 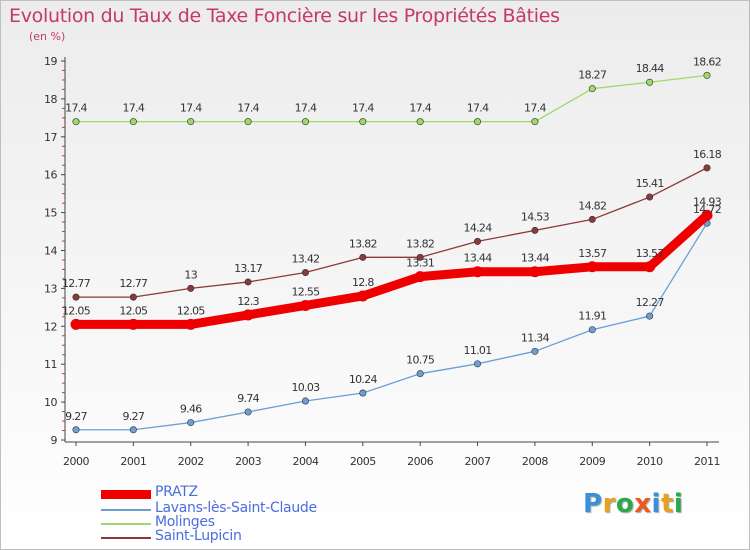 What do you see at coordinates (363, 379) in the screenshot?
I see `data-label-lavans-les-saint-claude: 10.24` at bounding box center [363, 379].